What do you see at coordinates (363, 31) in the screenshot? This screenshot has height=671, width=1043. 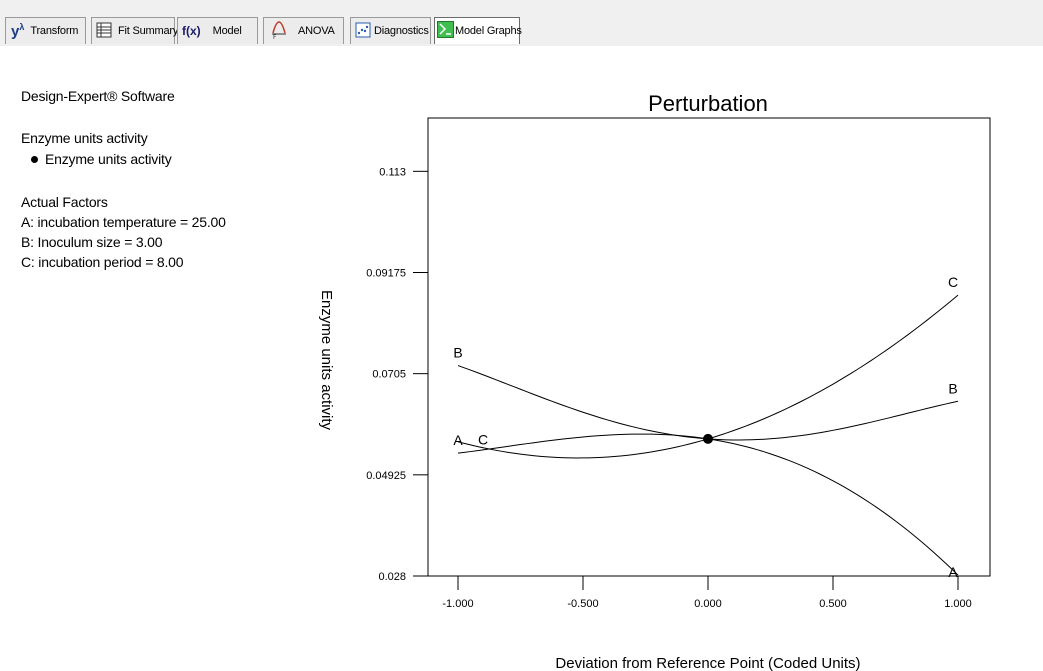 I see `diagnostics-icon` at bounding box center [363, 31].